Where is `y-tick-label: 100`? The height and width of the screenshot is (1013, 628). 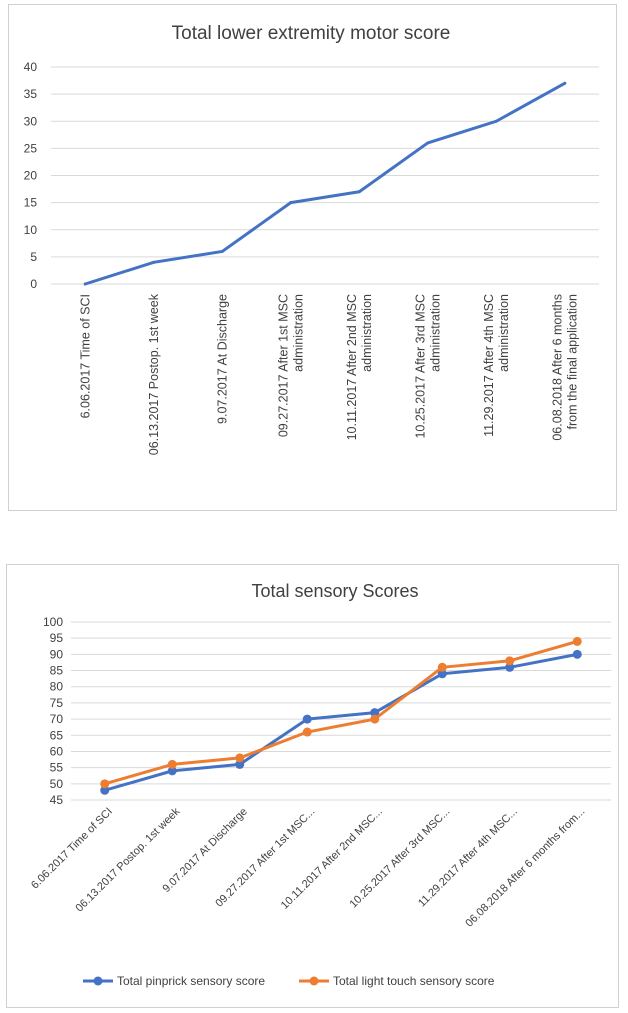 y-tick-label: 100 is located at coordinates (53, 622).